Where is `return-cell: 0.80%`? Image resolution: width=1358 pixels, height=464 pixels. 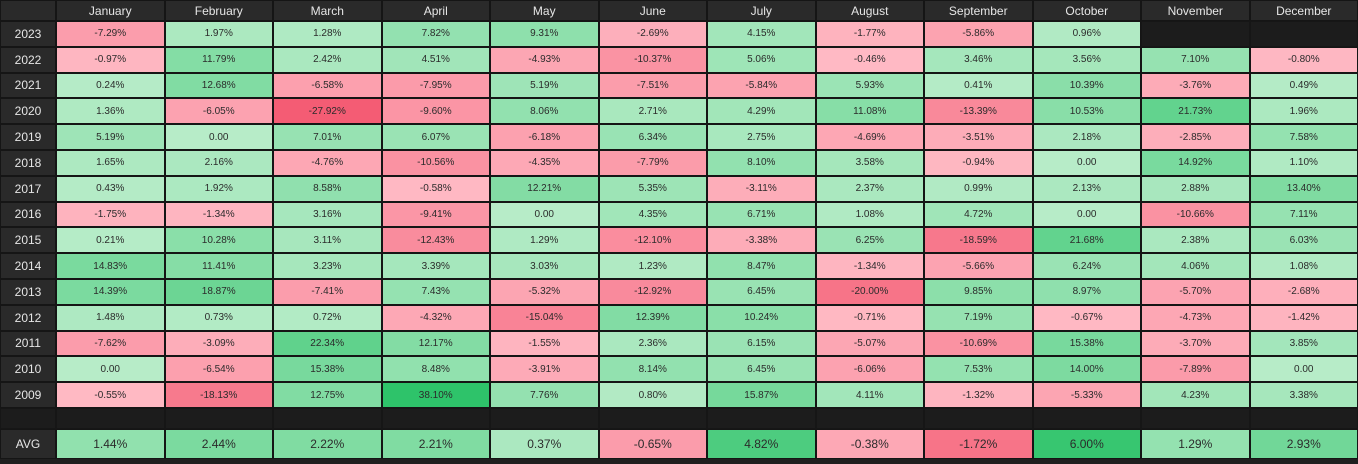
return-cell: 0.80% is located at coordinates (652, 395).